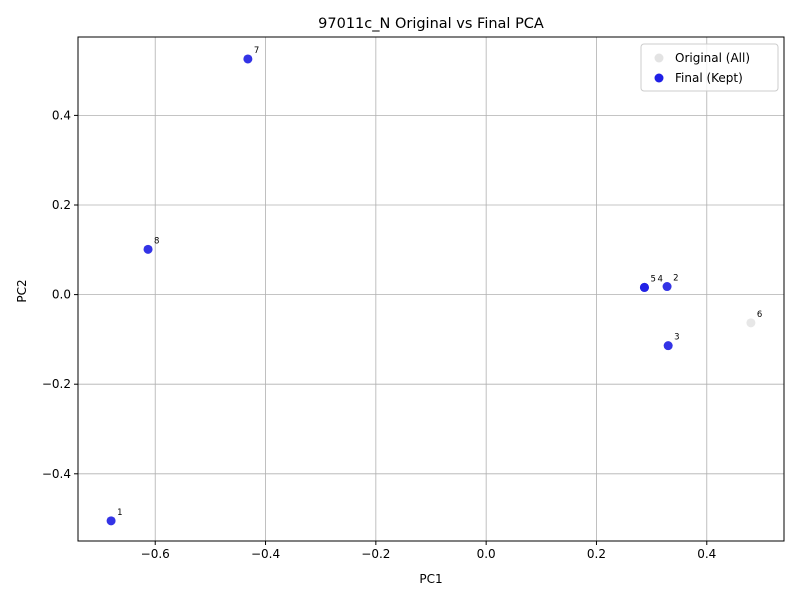 Image resolution: width=800 pixels, height=600 pixels. What do you see at coordinates (675, 279) in the screenshot?
I see `point-label-2: 2` at bounding box center [675, 279].